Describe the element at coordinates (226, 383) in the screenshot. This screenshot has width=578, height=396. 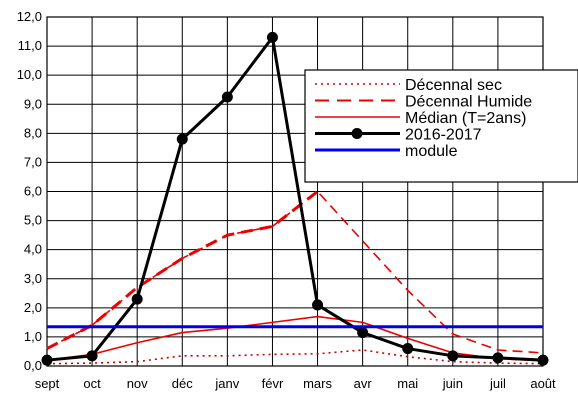
I see `x-tick-label: janv` at that location.